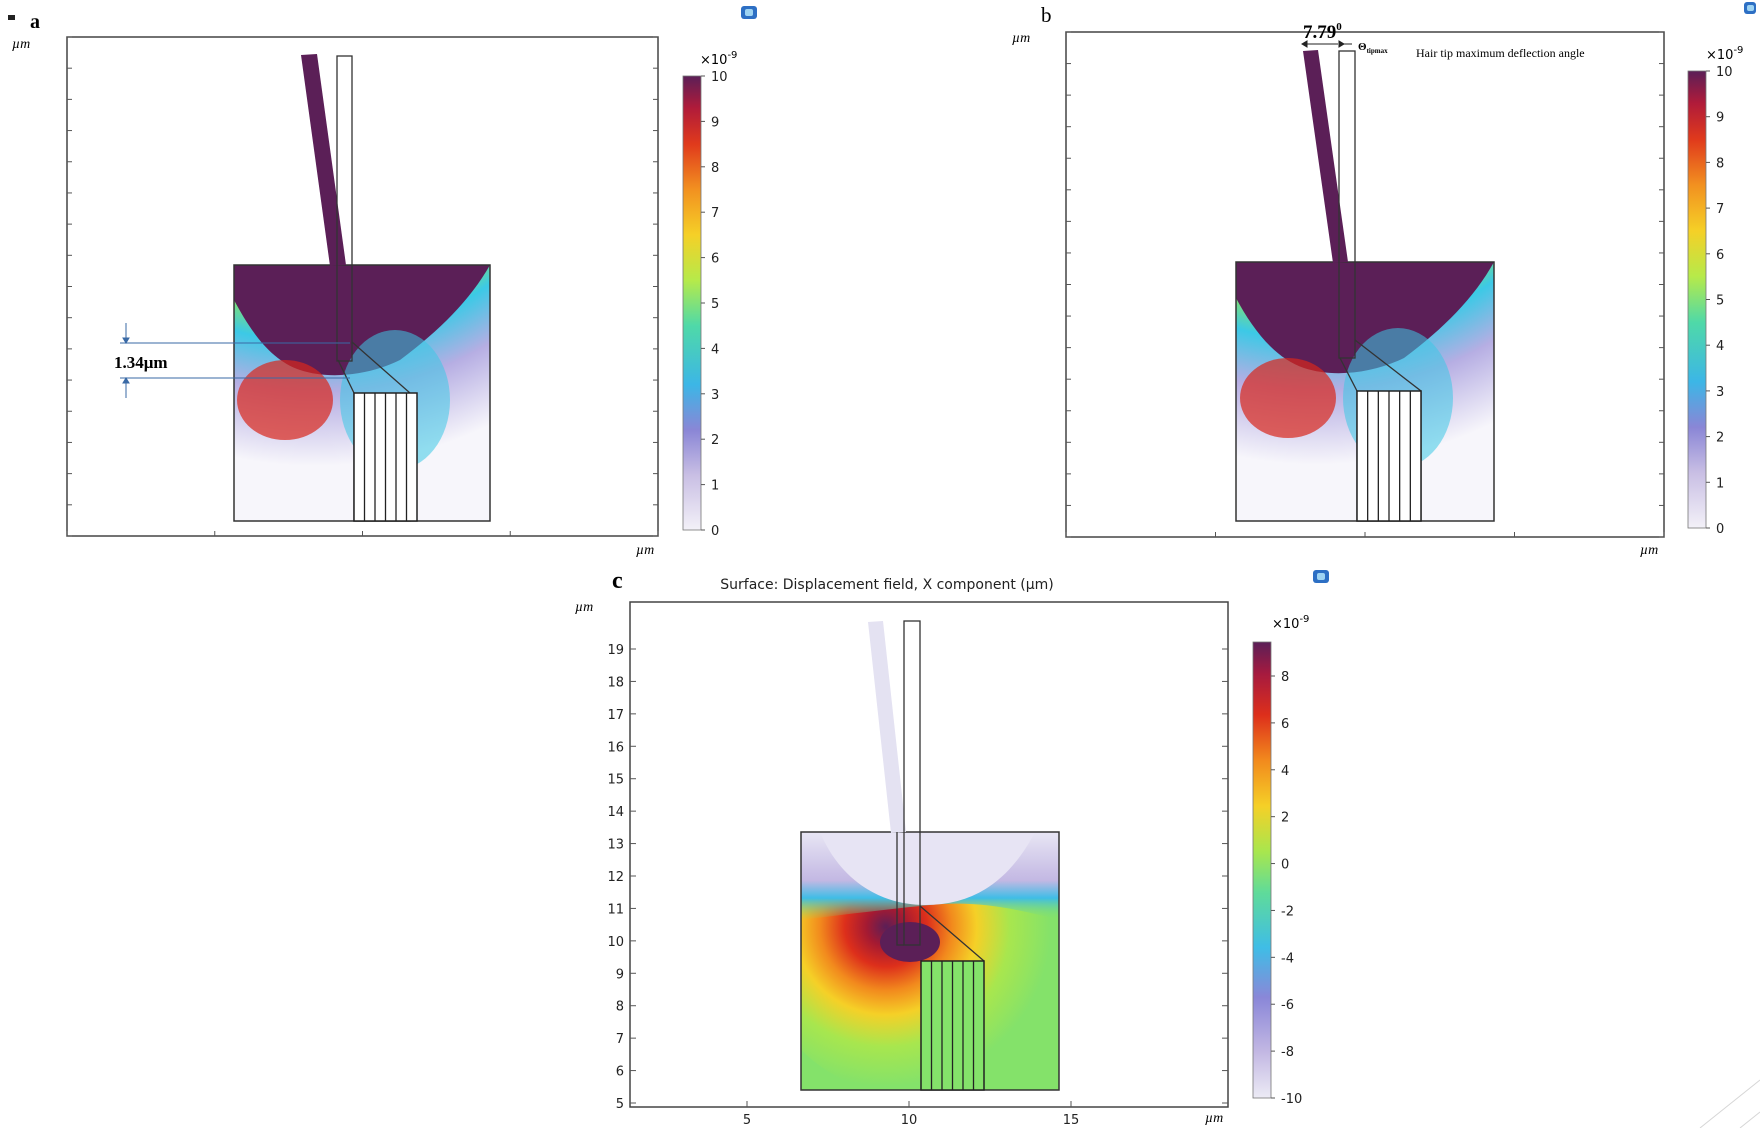 The width and height of the screenshot is (1760, 1128). Describe the element at coordinates (362, 286) in the screenshot. I see `axis-ticks` at that location.